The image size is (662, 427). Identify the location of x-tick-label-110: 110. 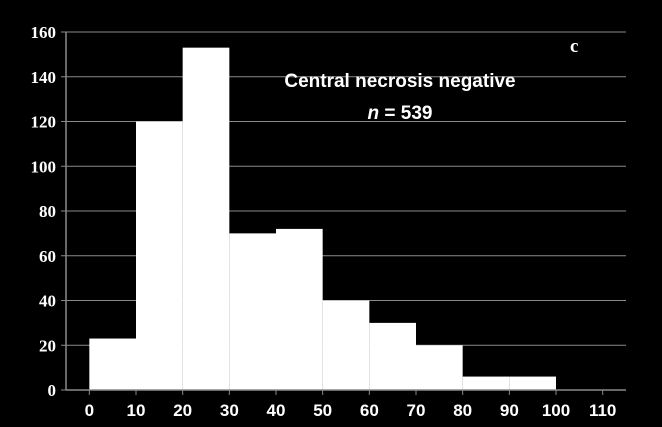
(602, 410).